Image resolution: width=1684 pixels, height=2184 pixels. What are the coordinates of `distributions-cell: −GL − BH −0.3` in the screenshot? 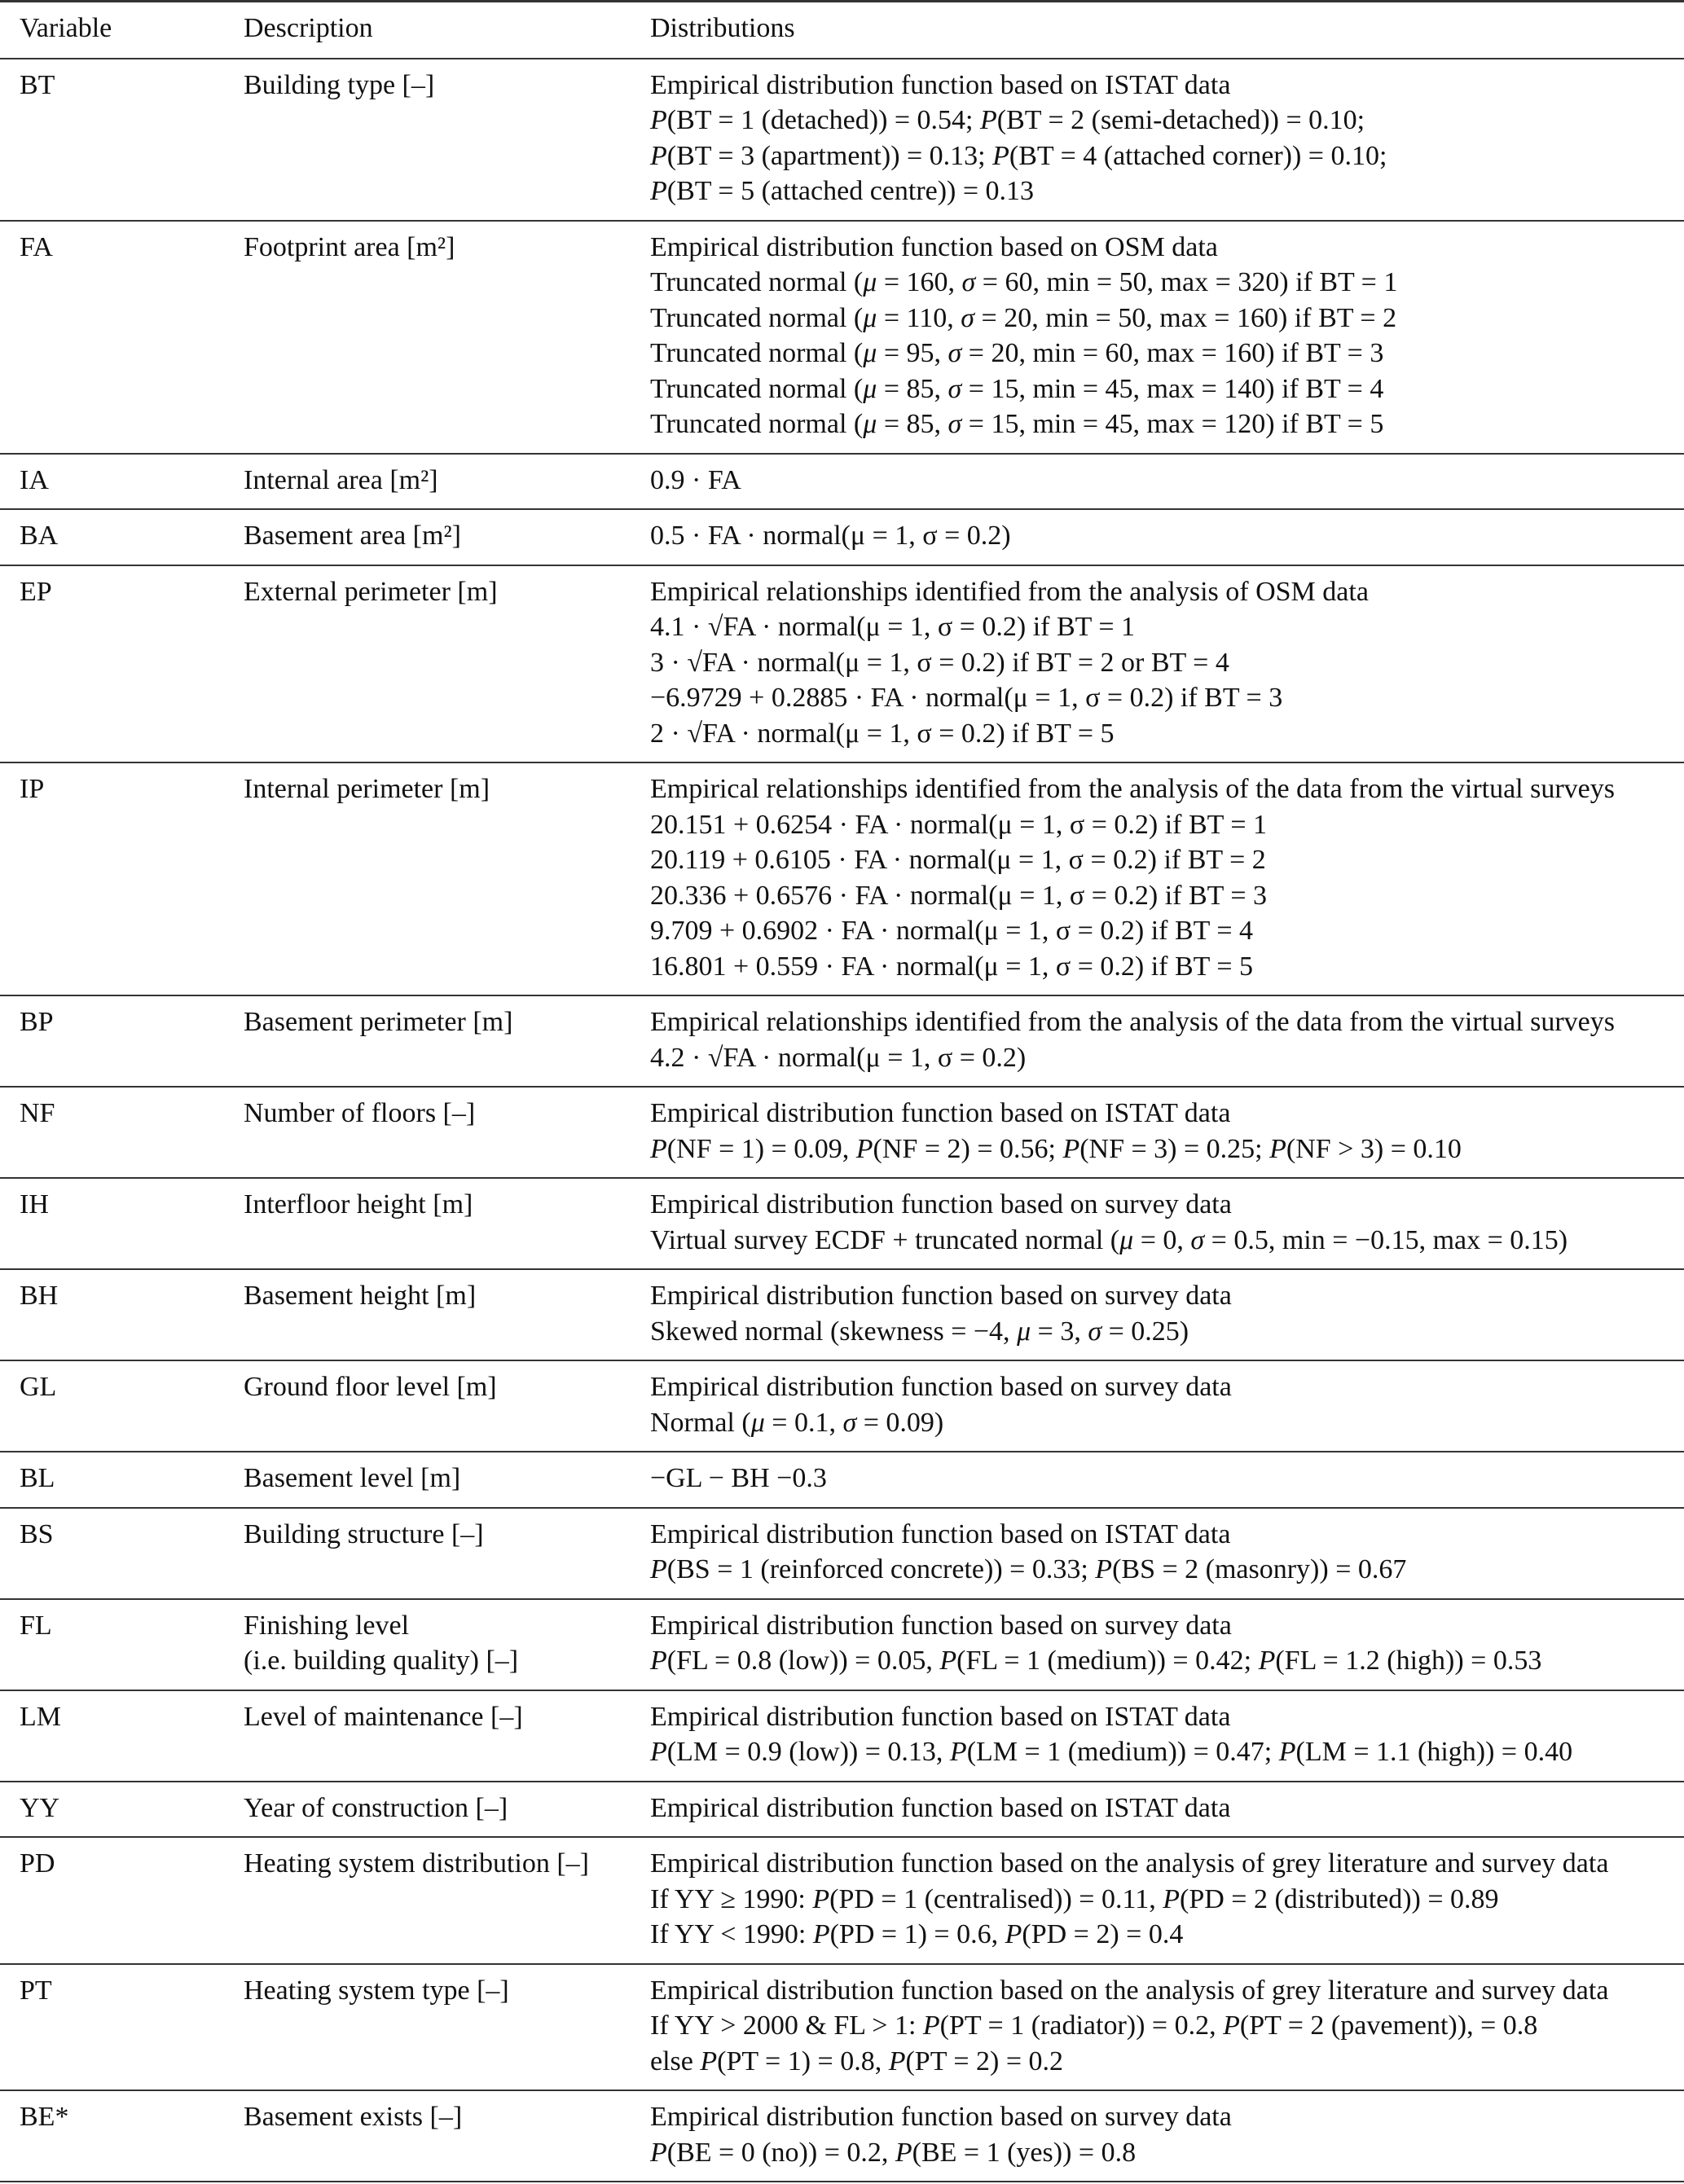 It's located at (1167, 1480).